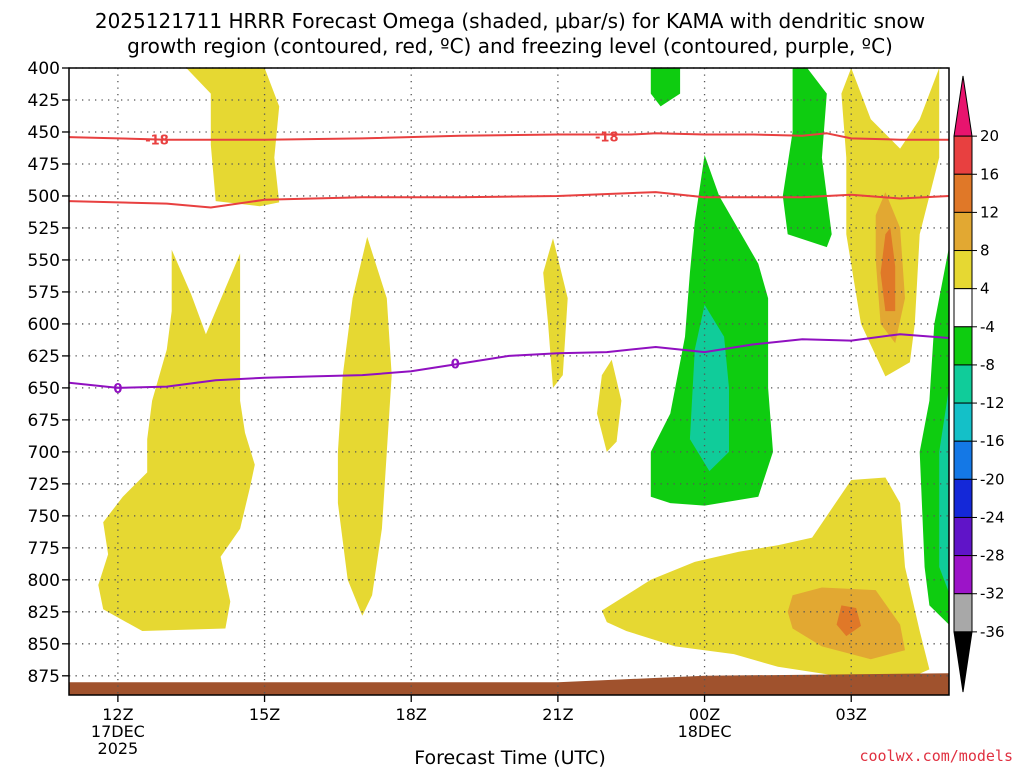  I want to click on x-tick-label: 17DEC, so click(118, 731).